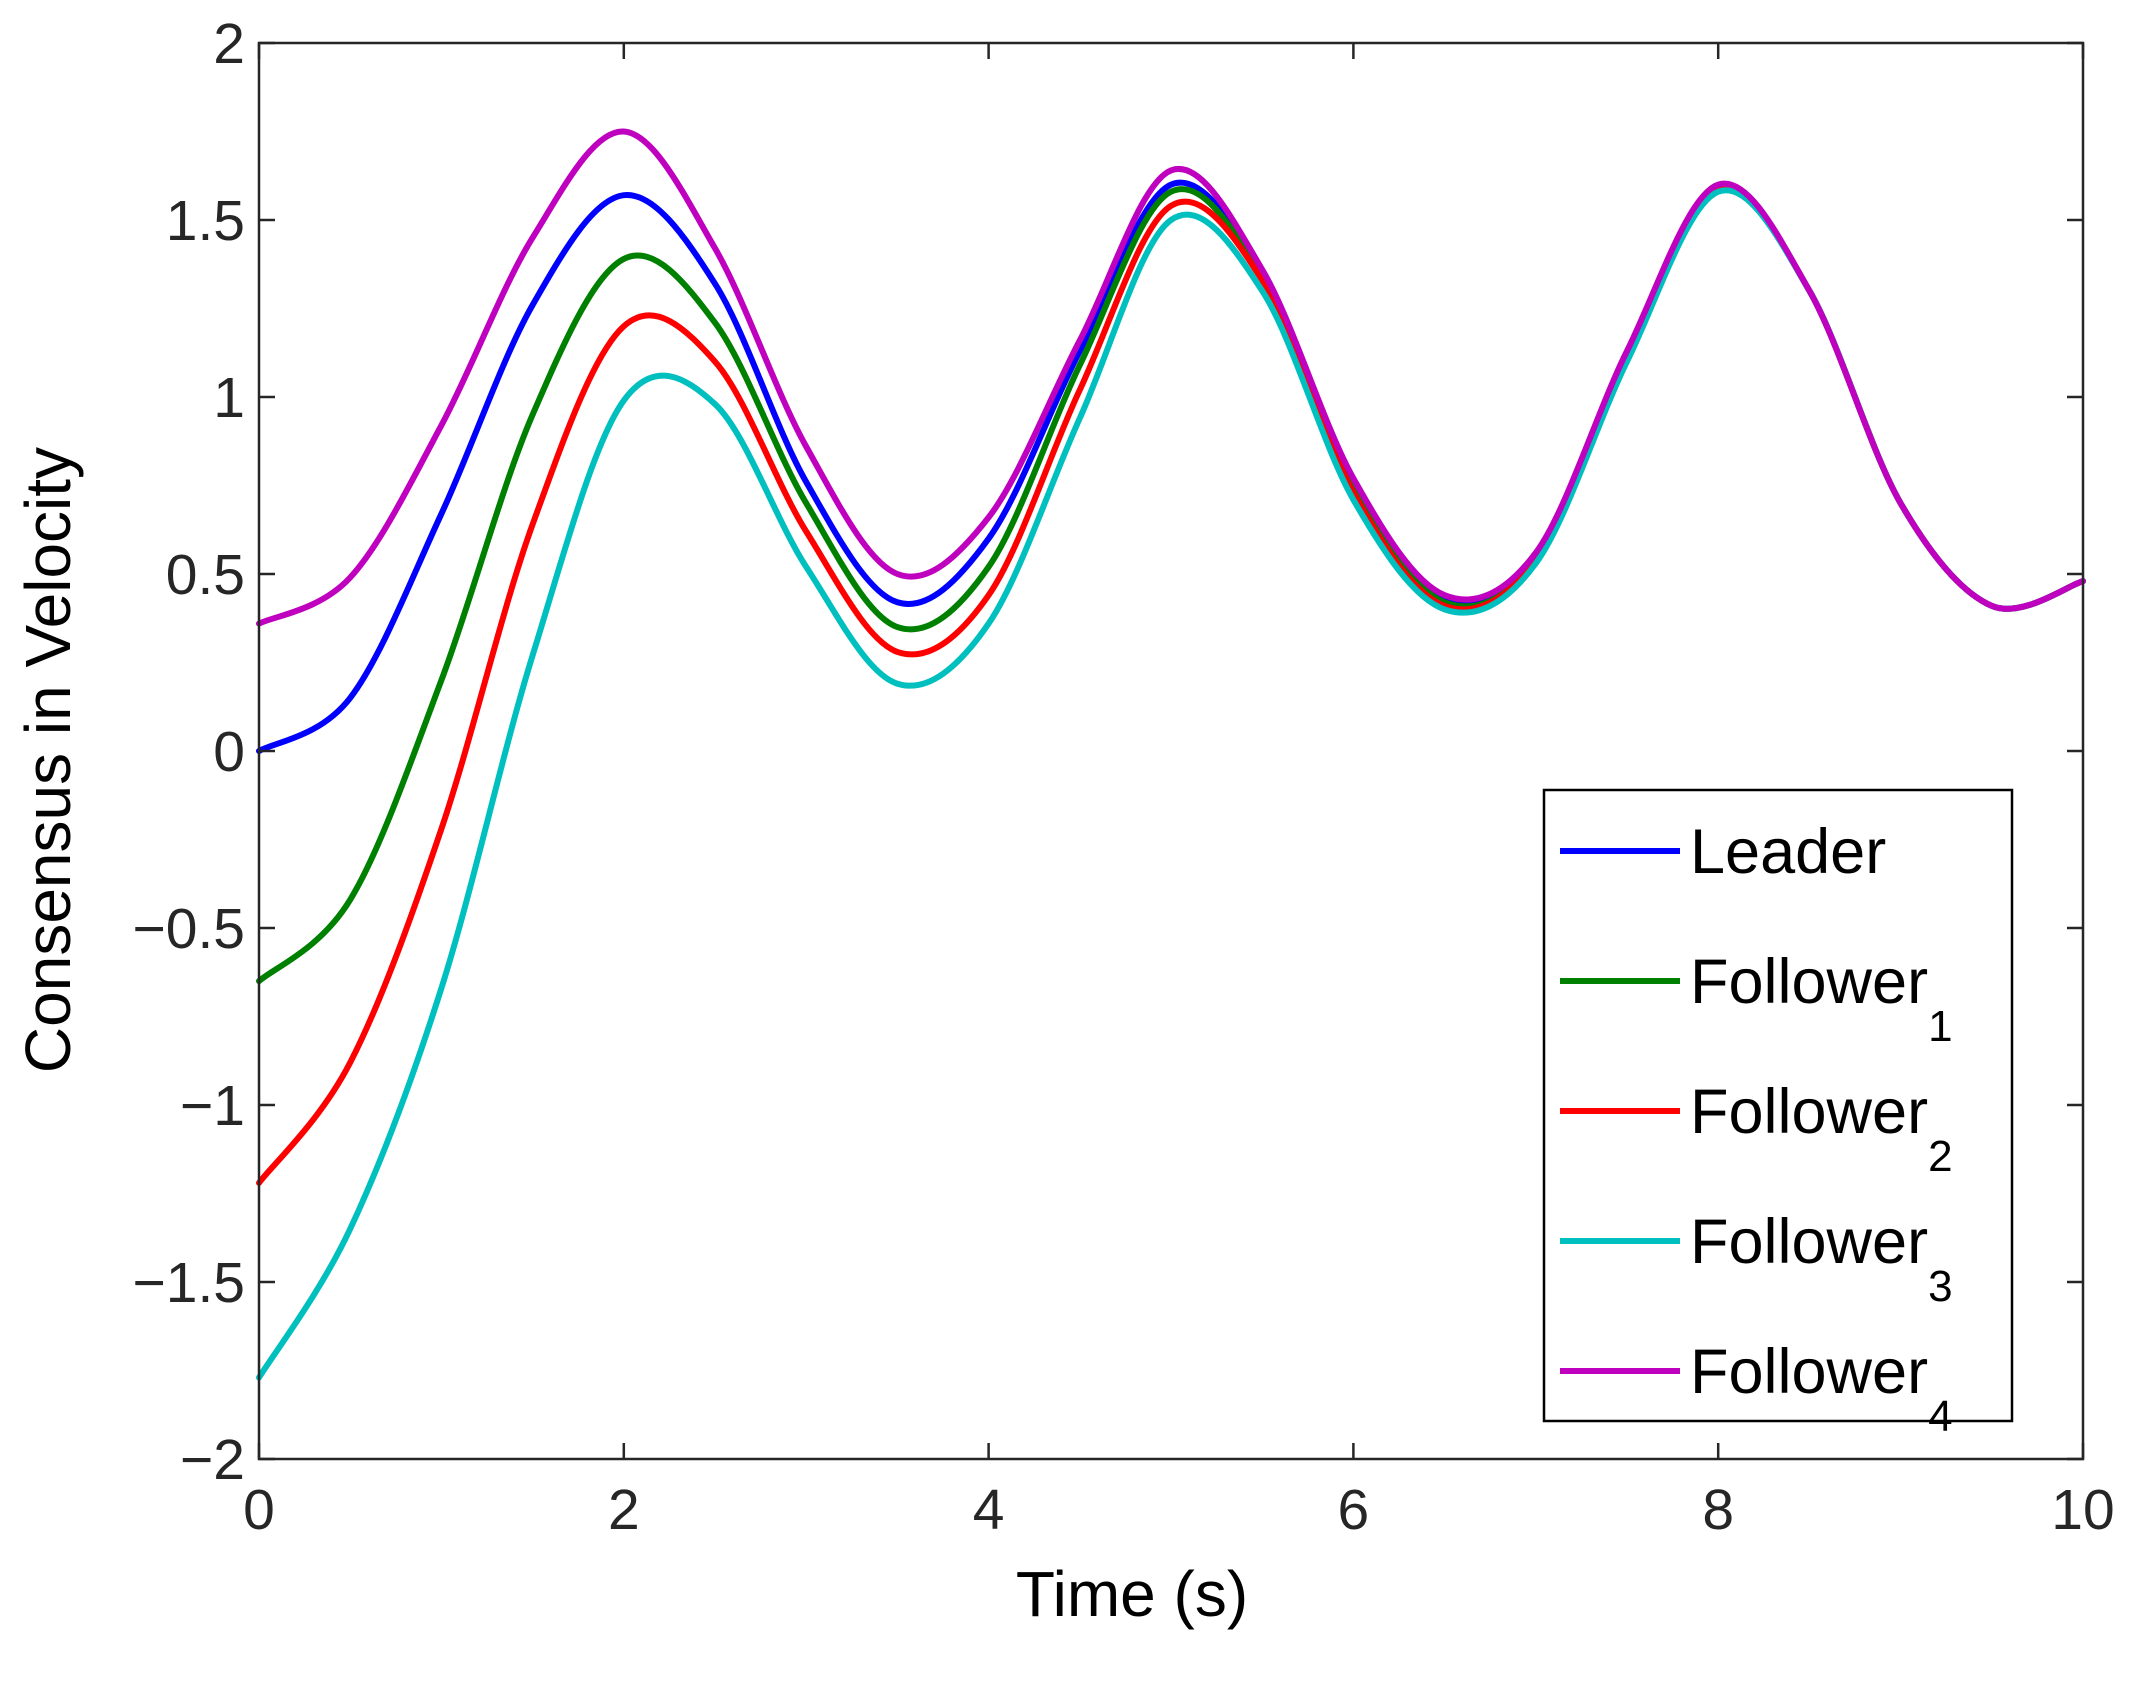 The width and height of the screenshot is (2135, 1687). What do you see at coordinates (188, 1283) in the screenshot?
I see `y-tick-label: −1.5` at bounding box center [188, 1283].